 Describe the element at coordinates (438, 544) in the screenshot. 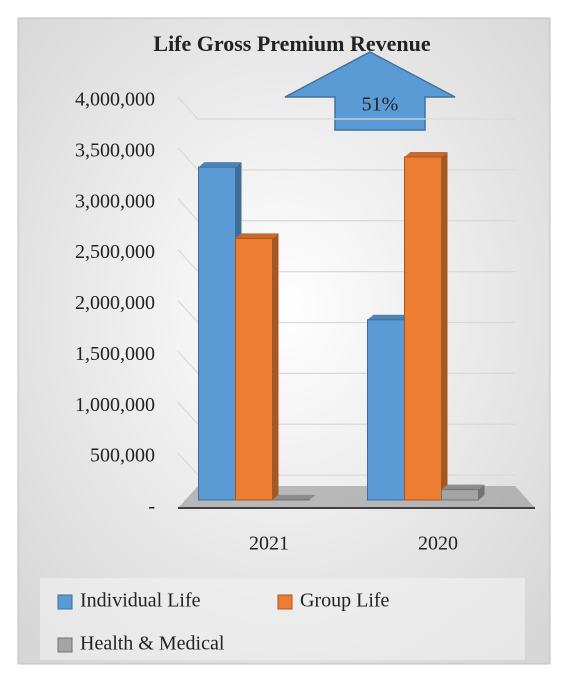

I see `x-tick-label: 2020` at that location.